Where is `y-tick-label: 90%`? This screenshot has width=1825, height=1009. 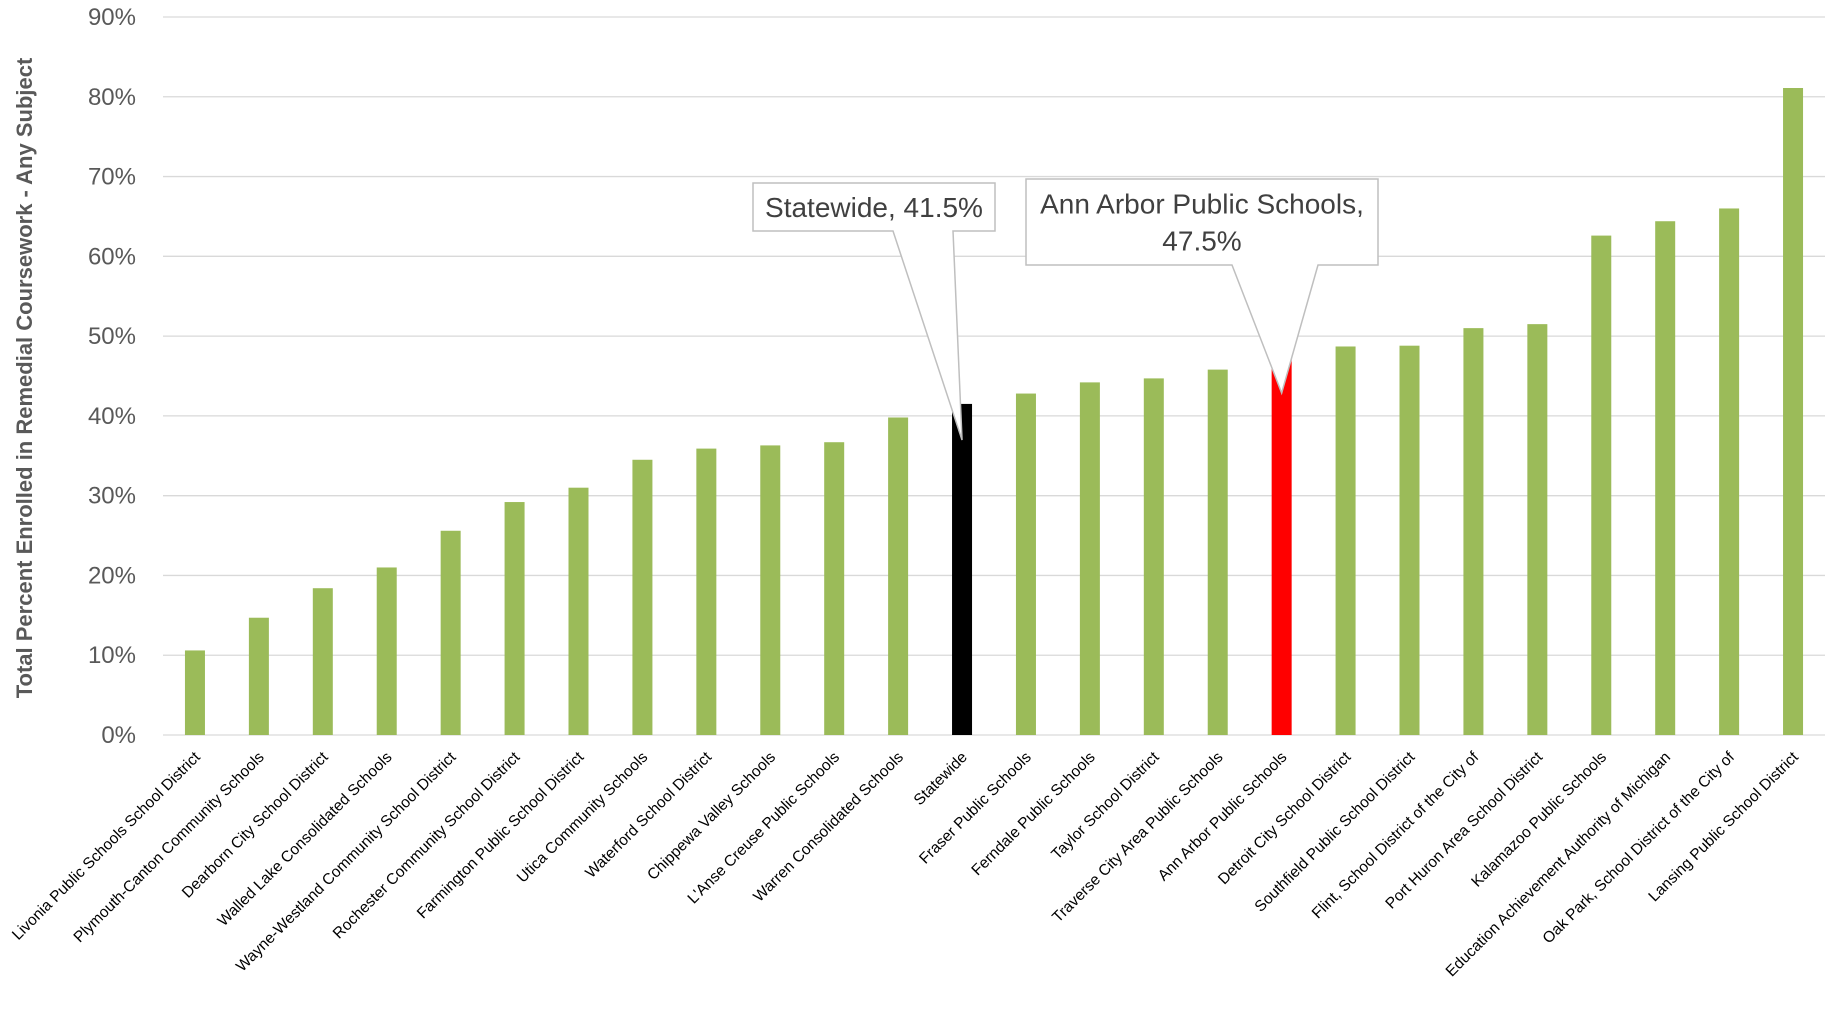
y-tick-label: 90% is located at coordinates (112, 17).